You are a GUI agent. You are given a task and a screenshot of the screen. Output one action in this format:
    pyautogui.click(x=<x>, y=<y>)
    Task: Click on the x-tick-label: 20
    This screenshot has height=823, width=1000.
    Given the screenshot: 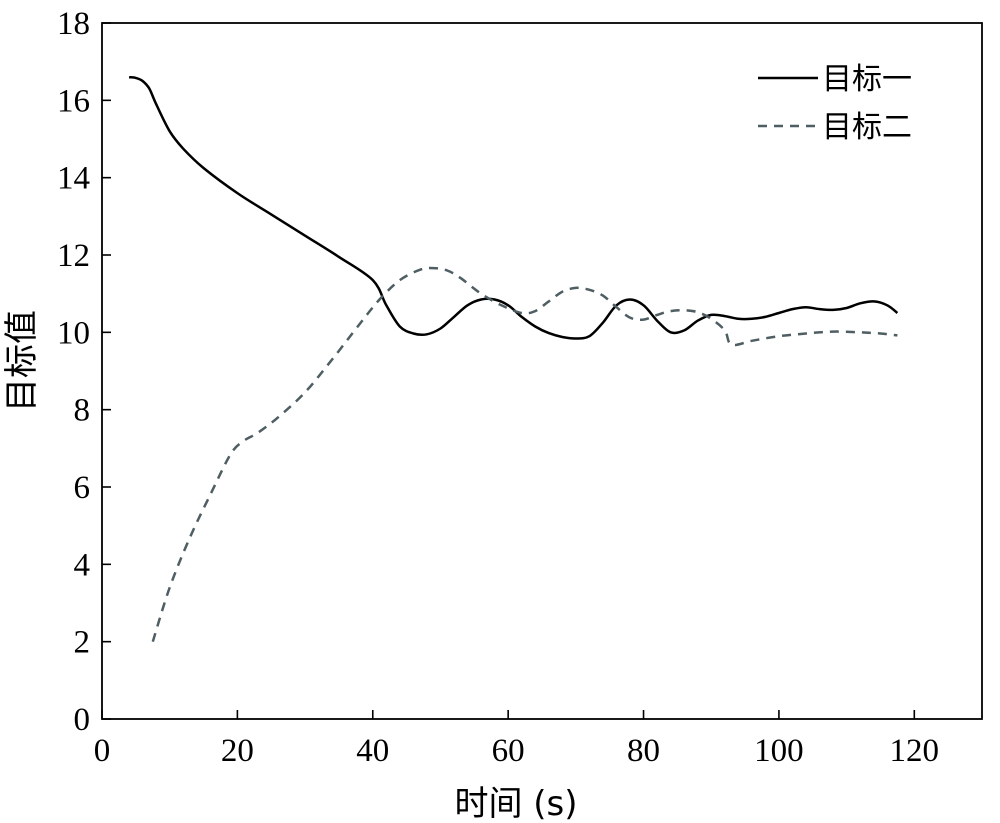 What is the action you would take?
    pyautogui.click(x=237, y=751)
    